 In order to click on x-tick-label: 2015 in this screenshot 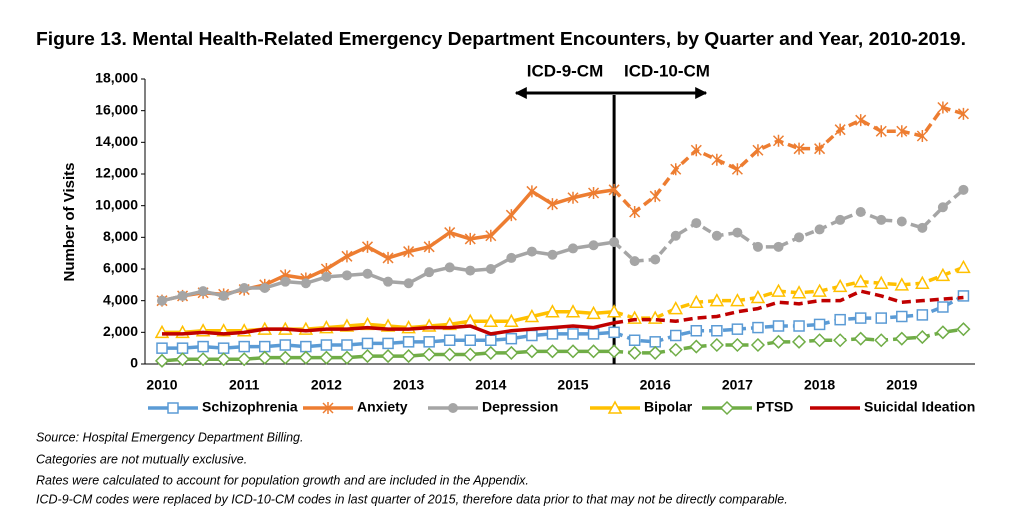, I will do `click(572, 385)`.